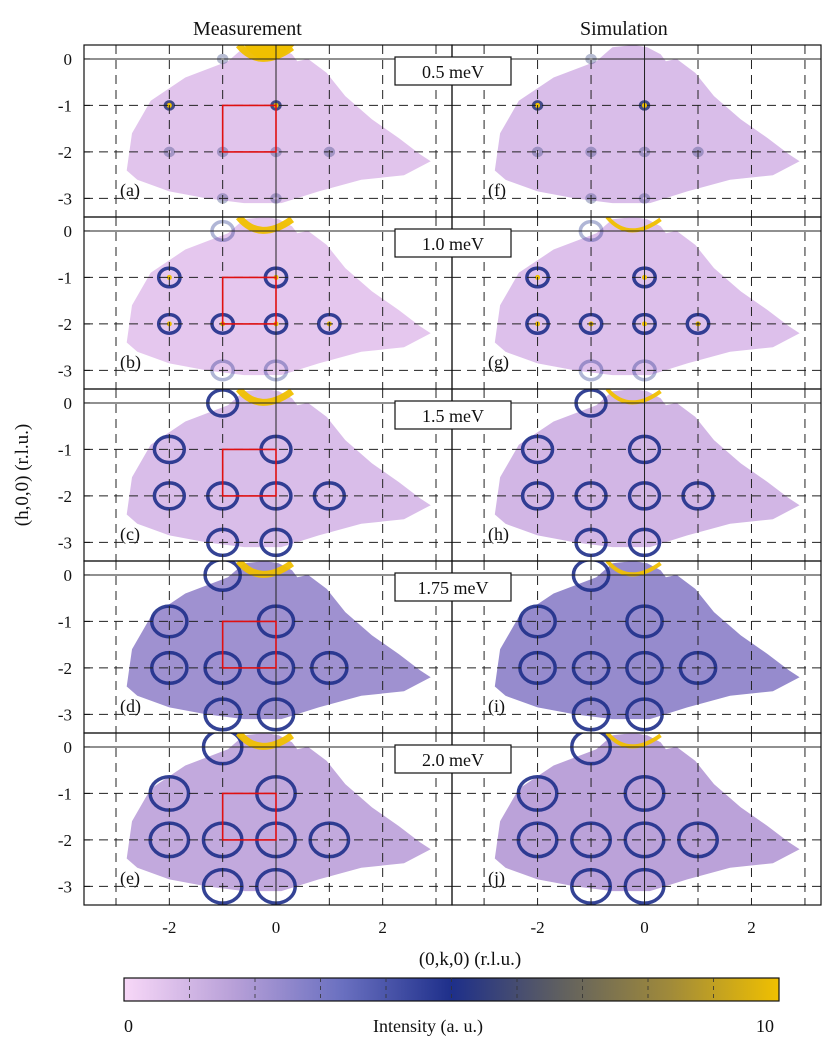 Image resolution: width=830 pixels, height=1046 pixels. I want to click on panel-label: (f), so click(497, 190).